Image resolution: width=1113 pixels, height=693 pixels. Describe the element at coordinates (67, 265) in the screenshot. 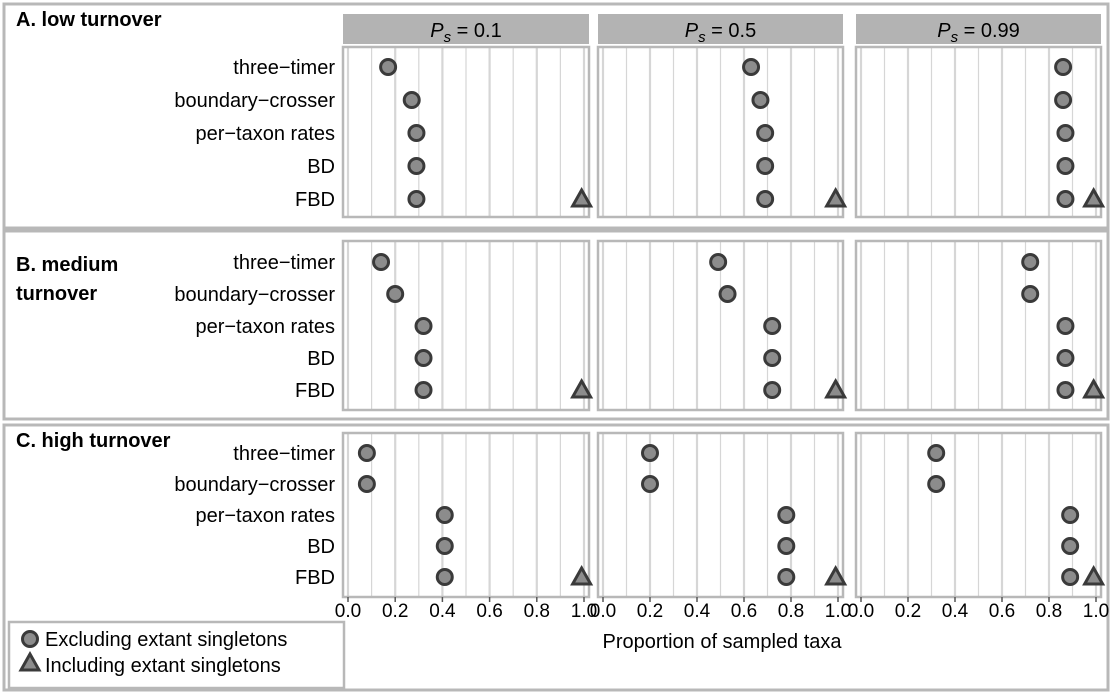

I see `panel-title-1-0: B. medium` at that location.